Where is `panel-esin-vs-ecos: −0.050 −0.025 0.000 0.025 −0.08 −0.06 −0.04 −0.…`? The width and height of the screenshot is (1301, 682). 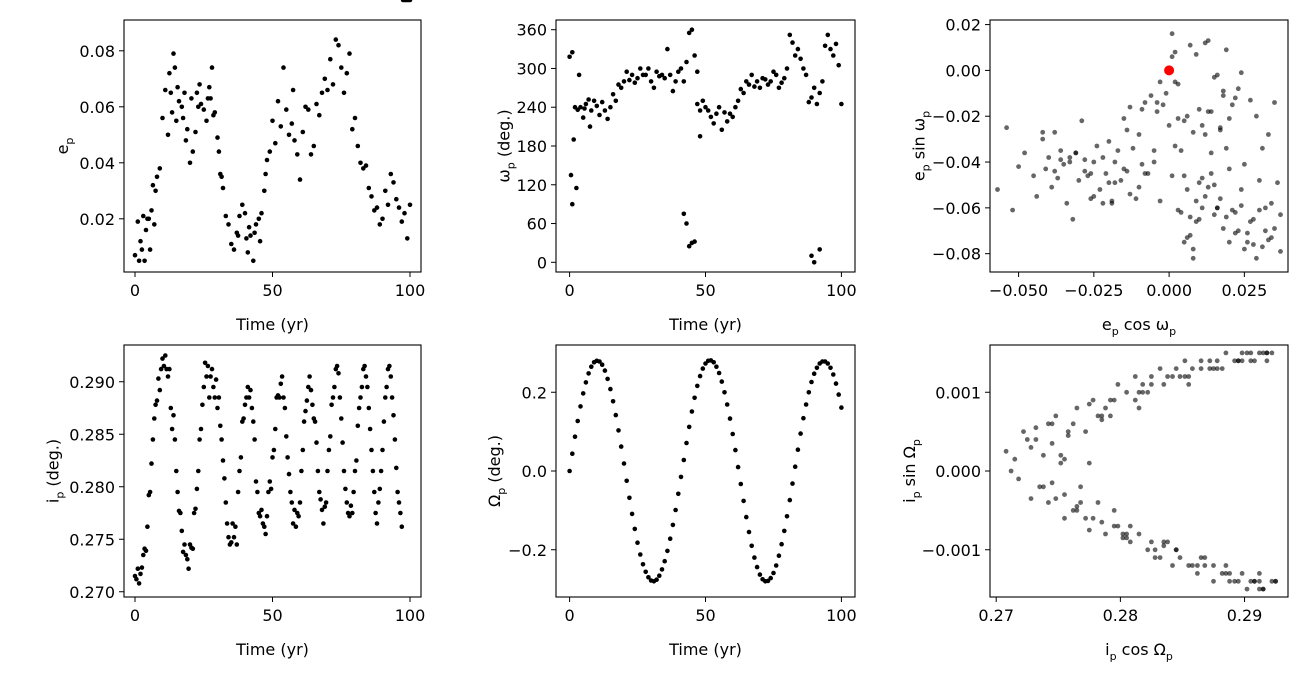
panel-esin-vs-ecos: −0.050 −0.025 0.000 0.025 −0.08 −0.06 −0.04 −0.… is located at coordinates (1099, 177).